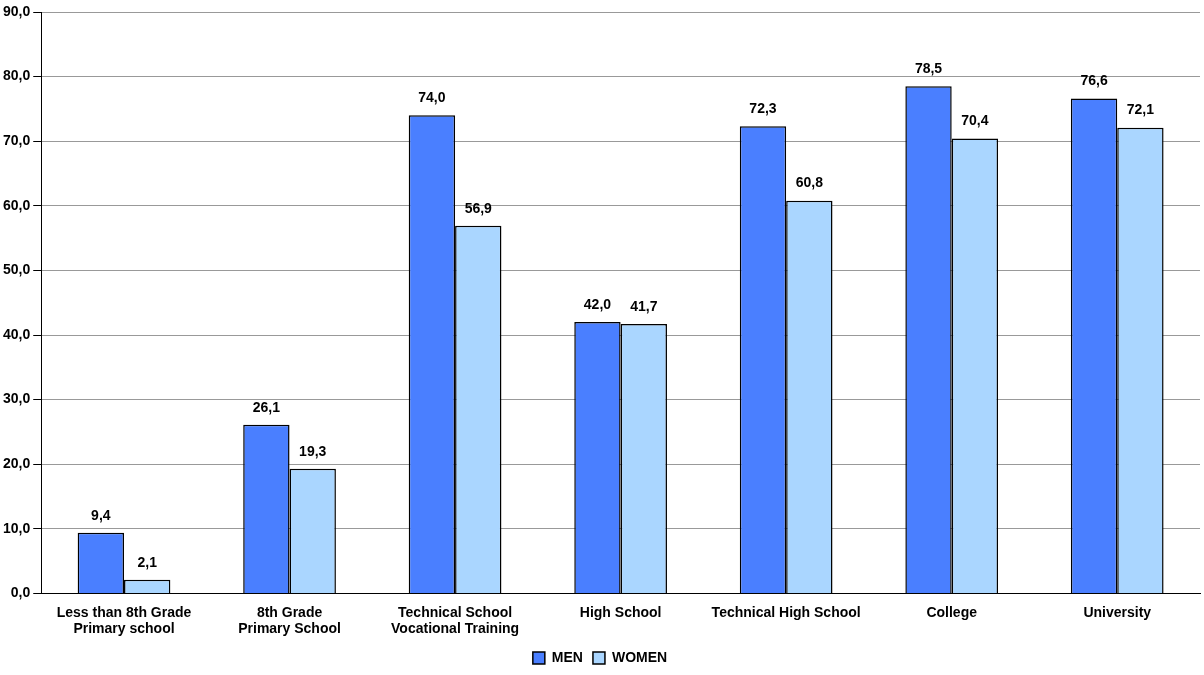 Image resolution: width=1204 pixels, height=675 pixels. Describe the element at coordinates (289, 620) in the screenshot. I see `x-tick-label: 8th Grade Primary School` at that location.